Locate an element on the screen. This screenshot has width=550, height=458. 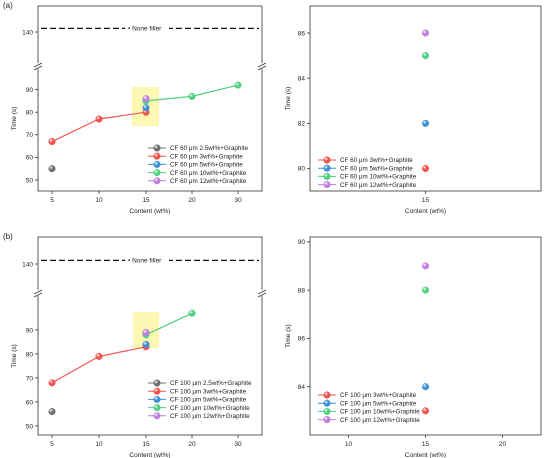
panel-b-zoom-legend-label-cf-100-m-12wt-graphite: CF 100 μm 12wt%+Graphite is located at coordinates (380, 420).